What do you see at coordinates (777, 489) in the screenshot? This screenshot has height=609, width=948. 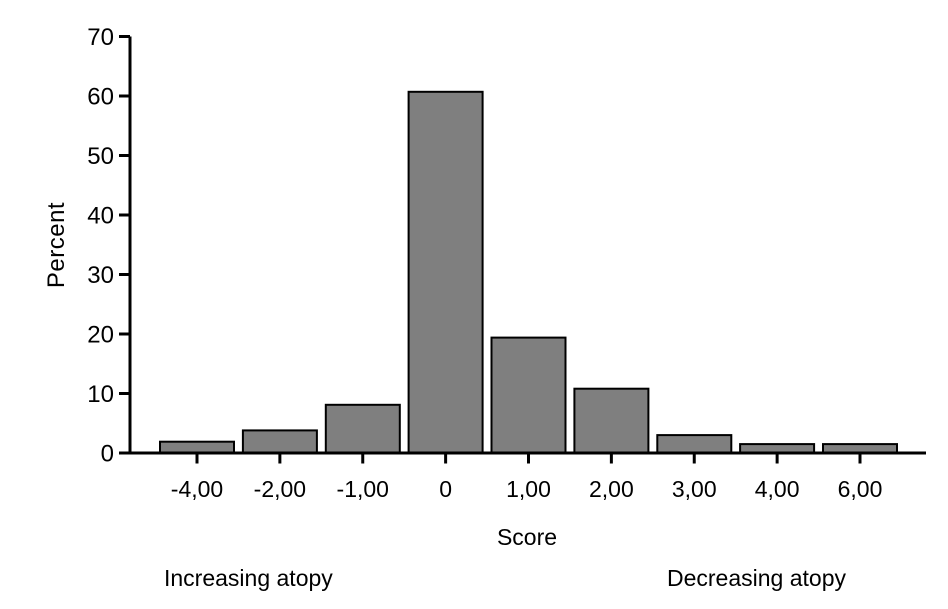 I see `x-tick-label: 4,00` at bounding box center [777, 489].